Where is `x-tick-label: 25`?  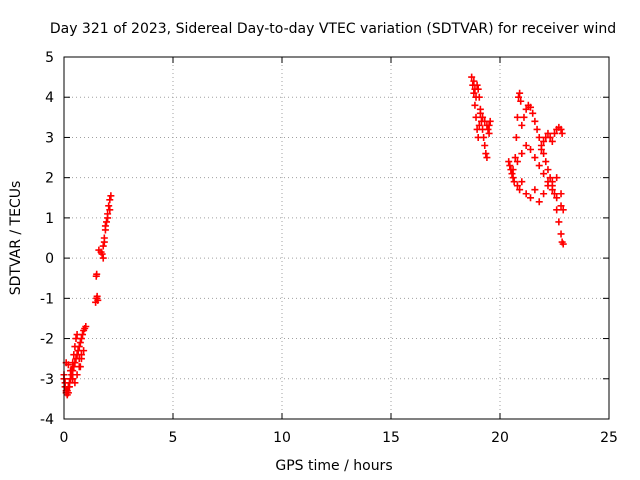 x-tick-label: 25 is located at coordinates (609, 438).